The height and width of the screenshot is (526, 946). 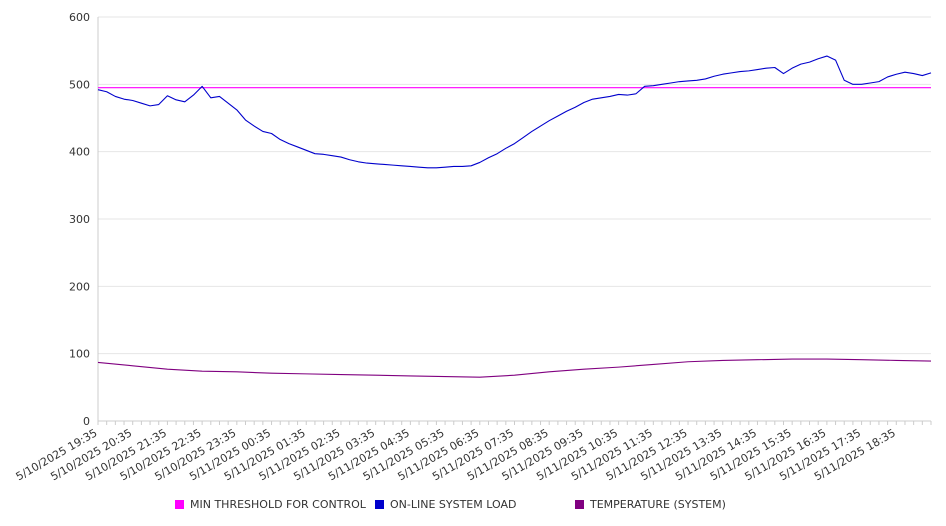 I want to click on y-tick-label: 200, so click(x=79, y=286).